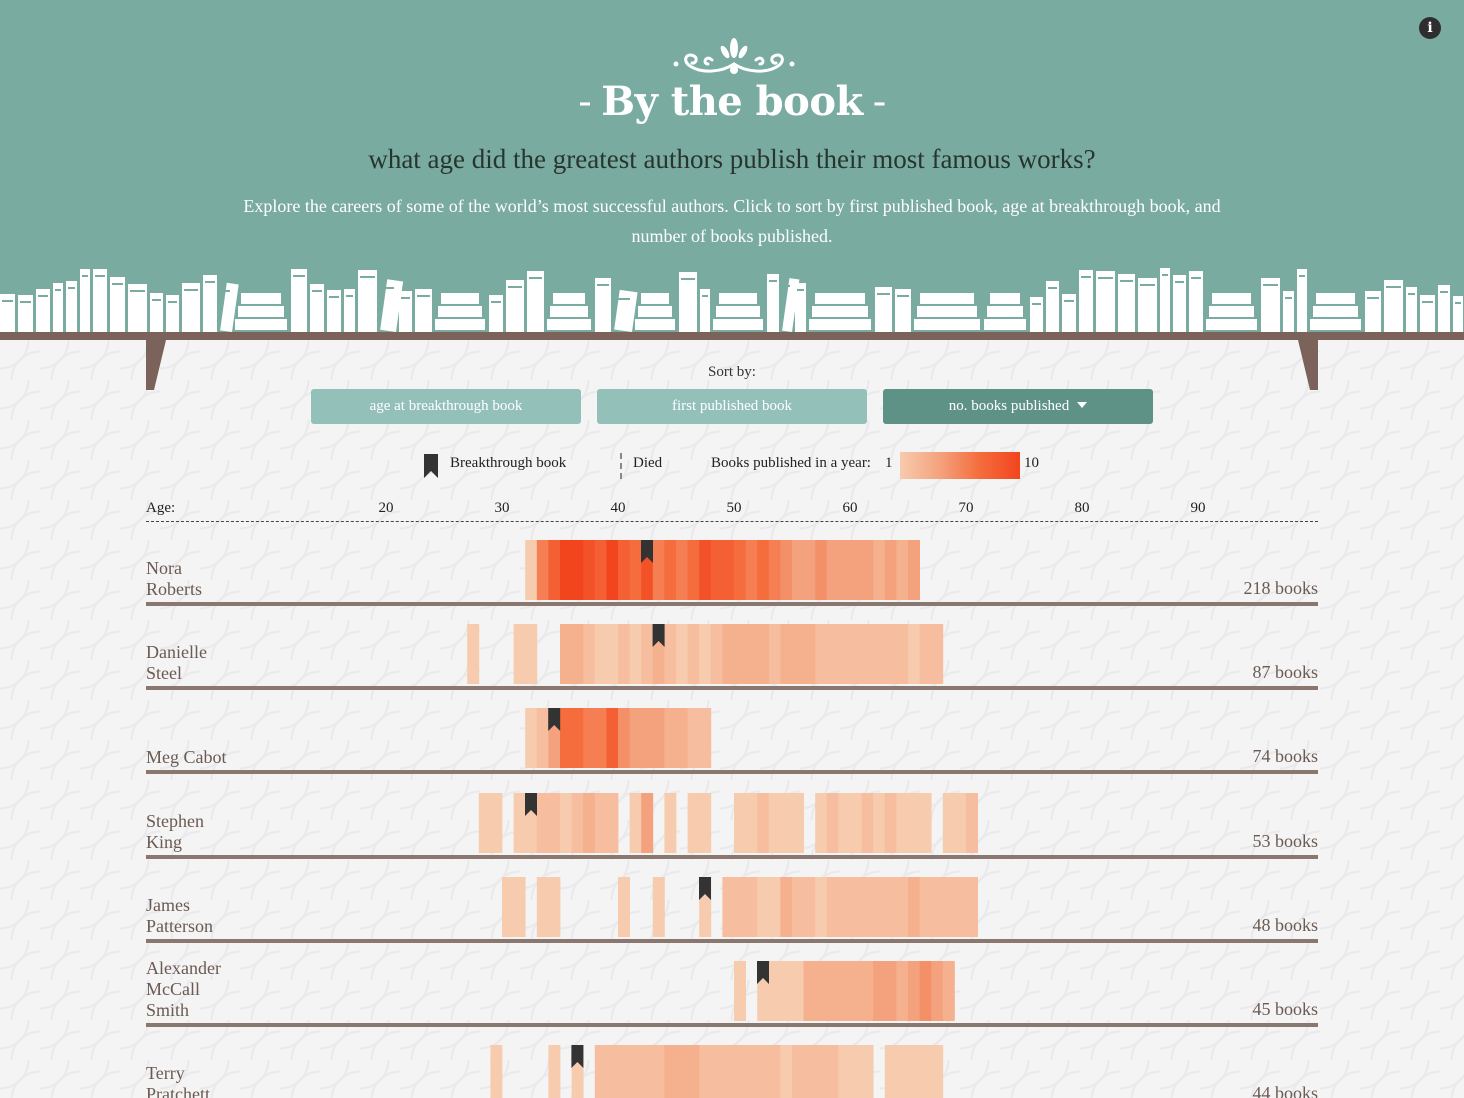 The height and width of the screenshot is (1098, 1464). What do you see at coordinates (1430, 28) in the screenshot?
I see `info-icon: i` at bounding box center [1430, 28].